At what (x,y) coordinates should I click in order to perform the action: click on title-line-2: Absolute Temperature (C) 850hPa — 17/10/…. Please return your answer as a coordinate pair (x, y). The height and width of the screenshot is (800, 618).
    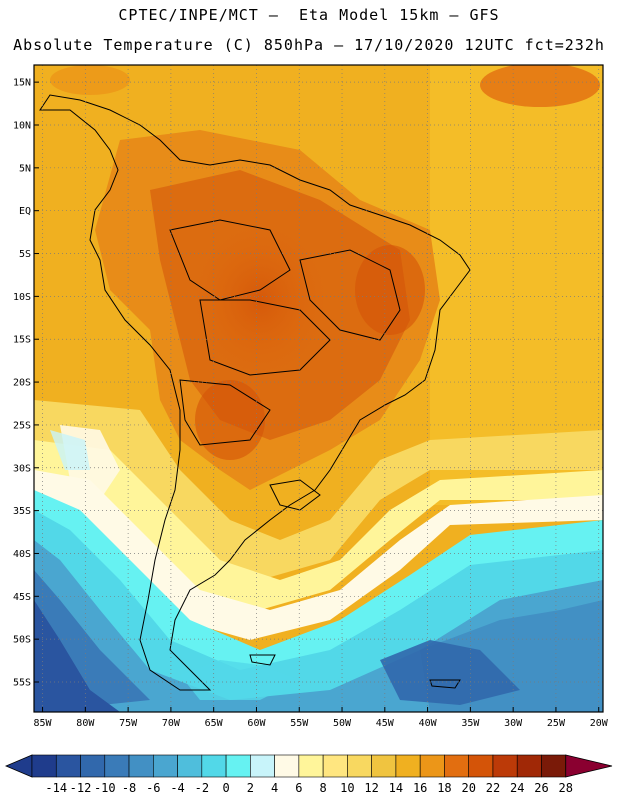
    Looking at the image, I should click on (309, 45).